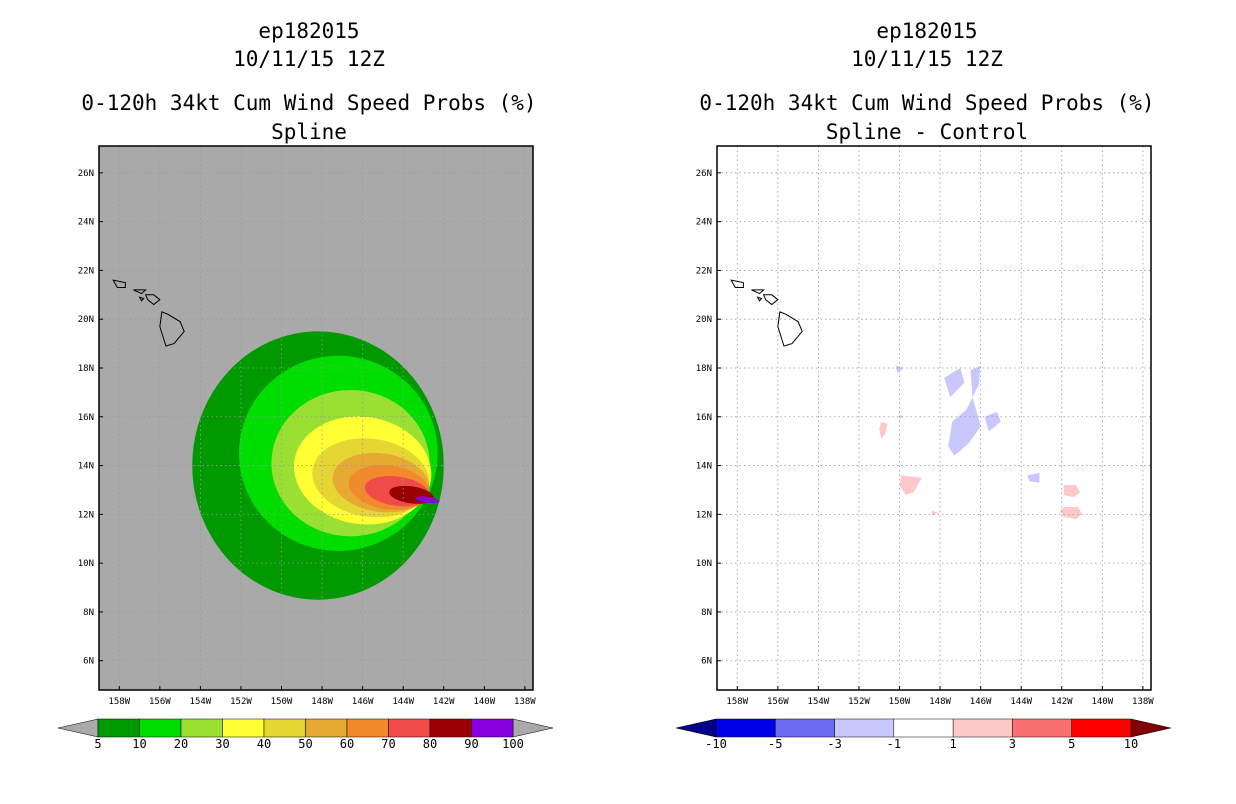 Image resolution: width=1236 pixels, height=804 pixels. I want to click on colorbar-label: 80, so click(430, 744).